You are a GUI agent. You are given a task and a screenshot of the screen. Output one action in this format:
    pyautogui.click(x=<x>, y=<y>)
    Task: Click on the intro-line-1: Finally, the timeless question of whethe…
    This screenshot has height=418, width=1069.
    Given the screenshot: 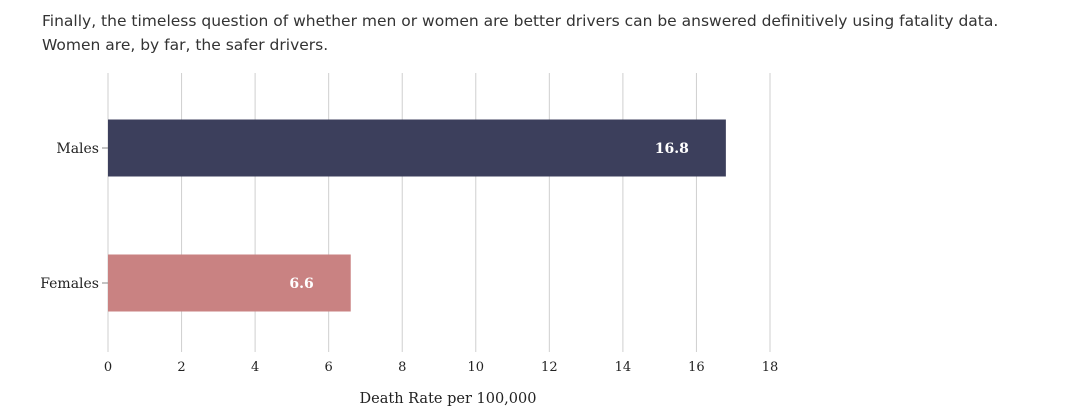 What is the action you would take?
    pyautogui.click(x=520, y=21)
    